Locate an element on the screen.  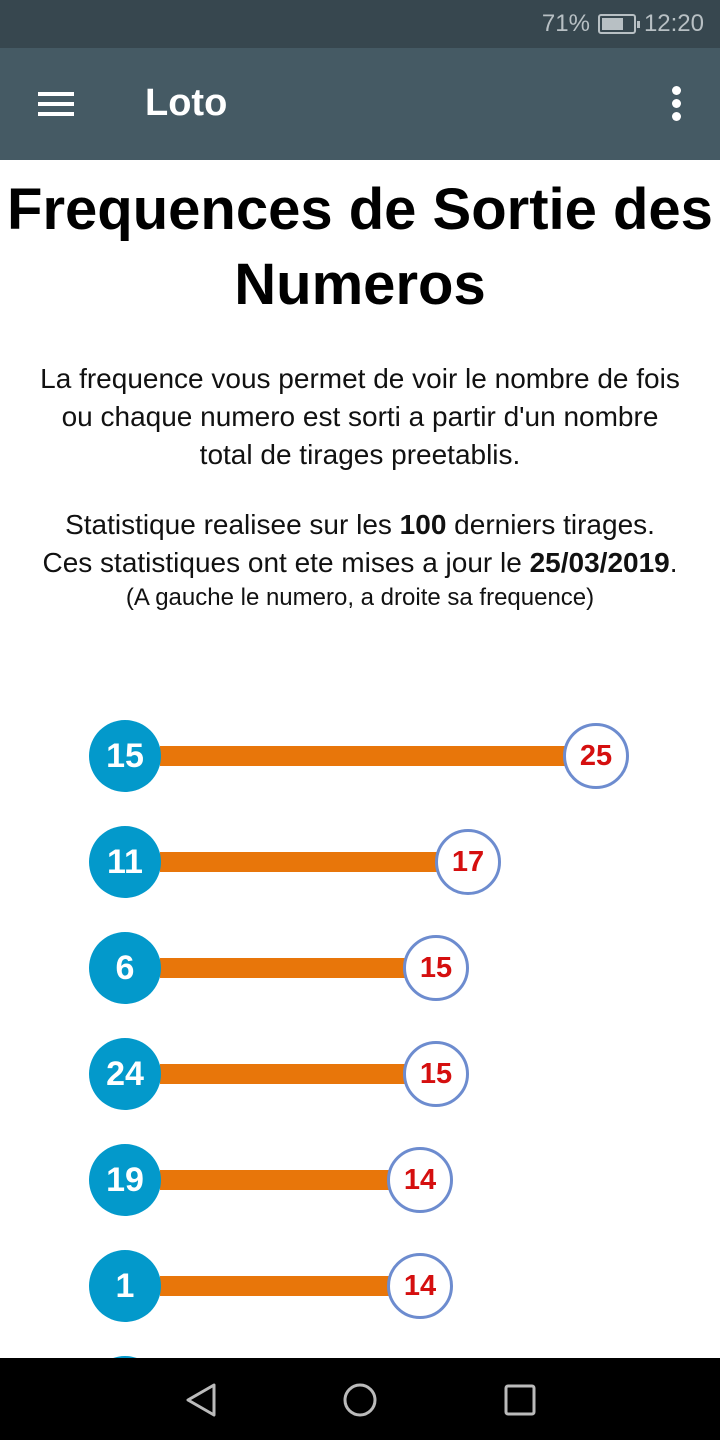
update-suffix: . is located at coordinates (673, 562).